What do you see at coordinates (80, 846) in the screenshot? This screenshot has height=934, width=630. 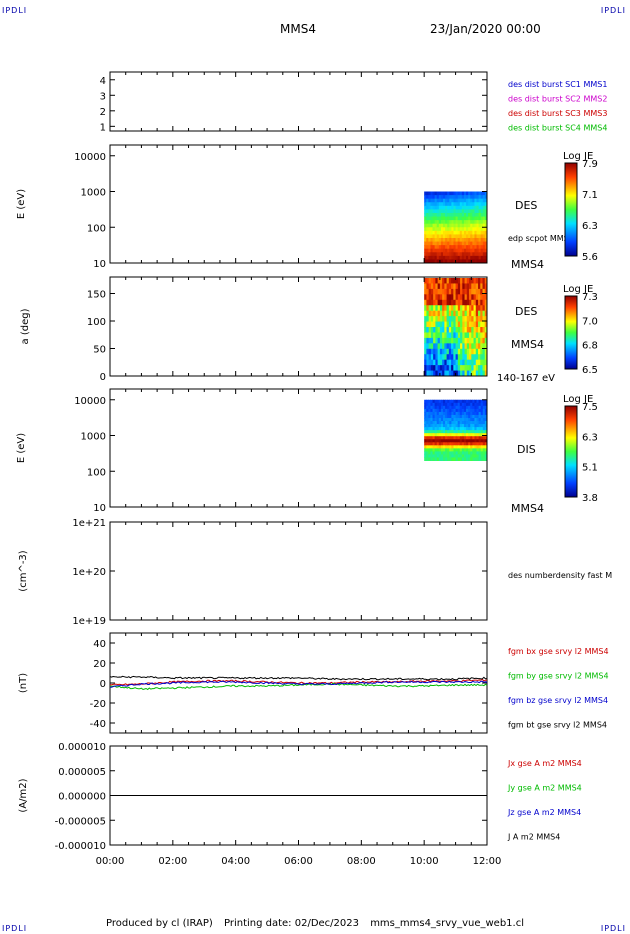 I see `y-tick-label: -0.000010` at bounding box center [80, 846].